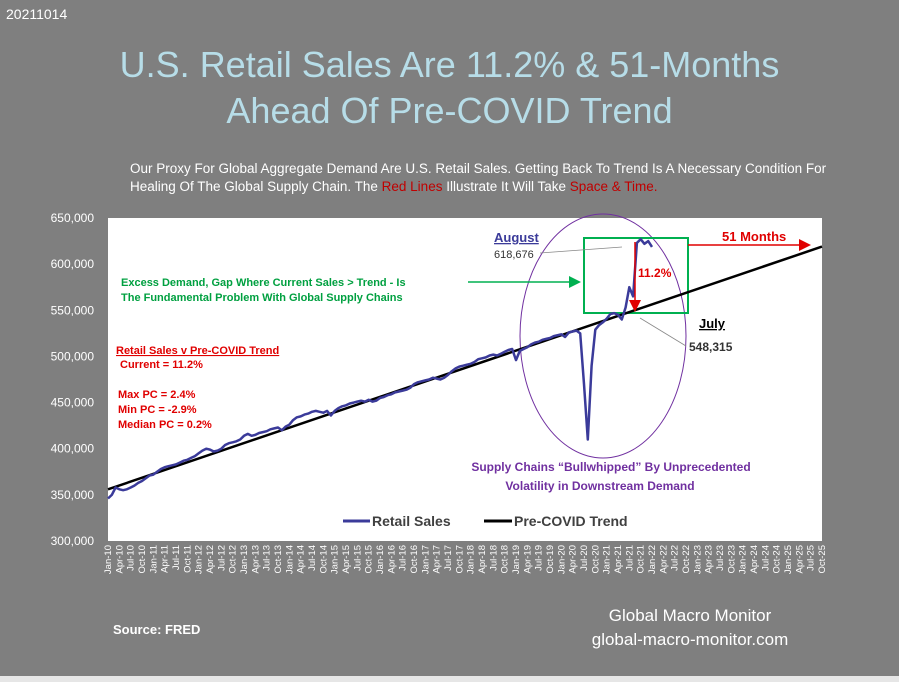 The image size is (899, 682). I want to click on x-tick-label: Apr-24, so click(754, 559).